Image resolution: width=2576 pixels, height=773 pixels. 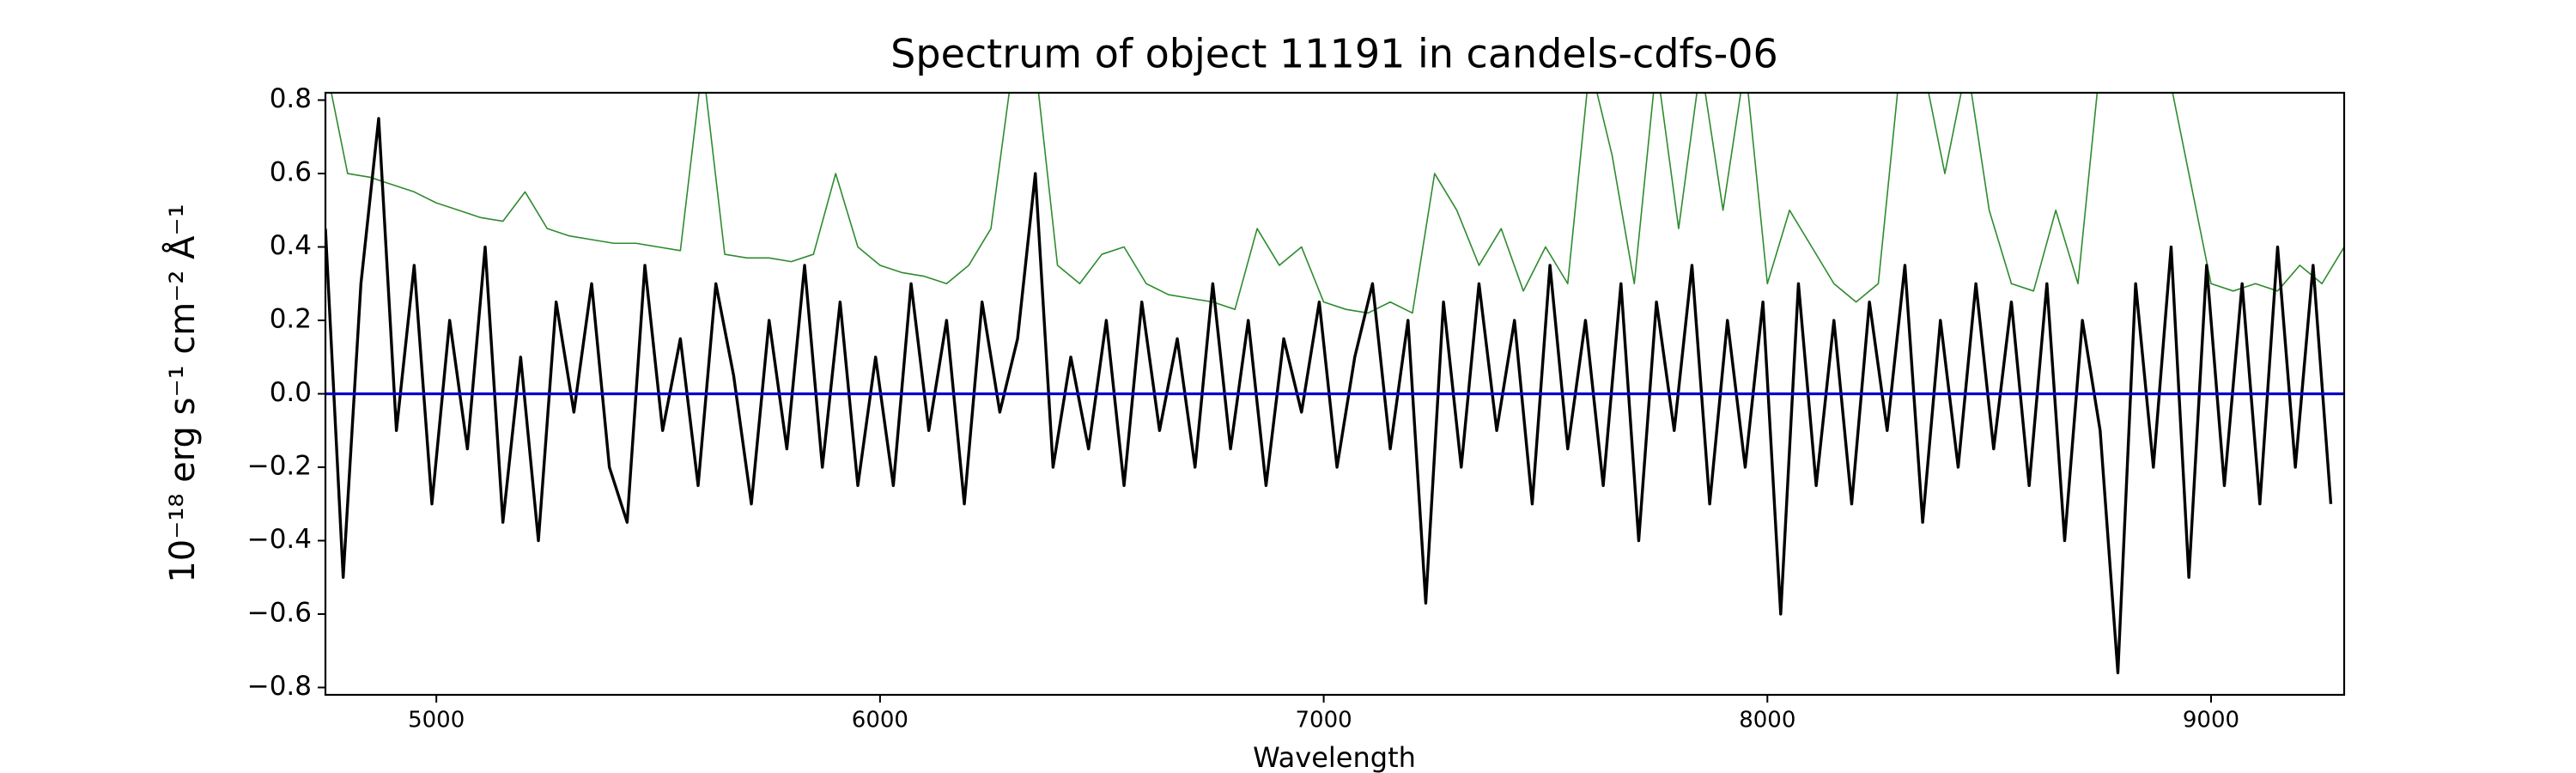 I want to click on x-axis-label: Wavelength, so click(x=1334, y=757).